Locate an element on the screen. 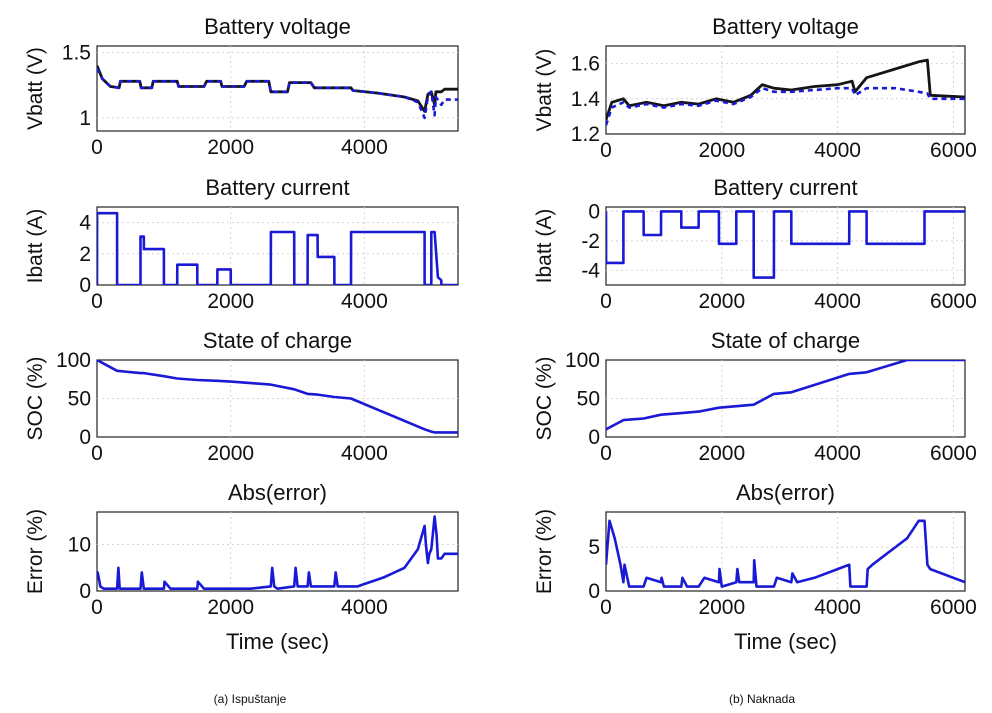 The image size is (992, 713). y-tick-label: 4 is located at coordinates (85, 223).